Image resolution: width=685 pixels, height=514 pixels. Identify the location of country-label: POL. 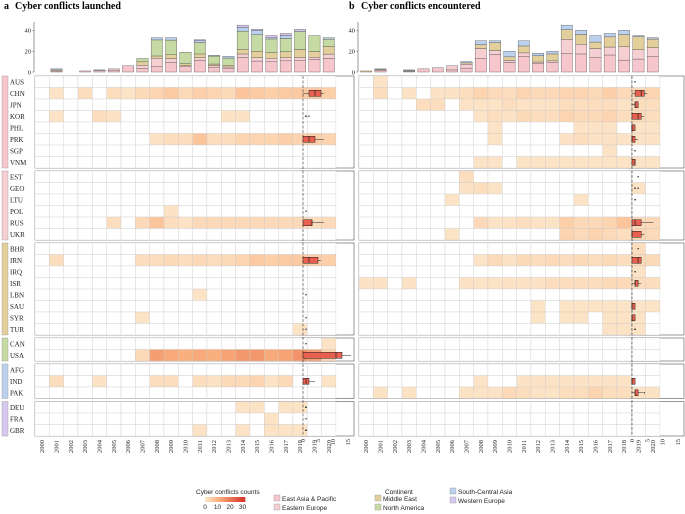
(16, 212).